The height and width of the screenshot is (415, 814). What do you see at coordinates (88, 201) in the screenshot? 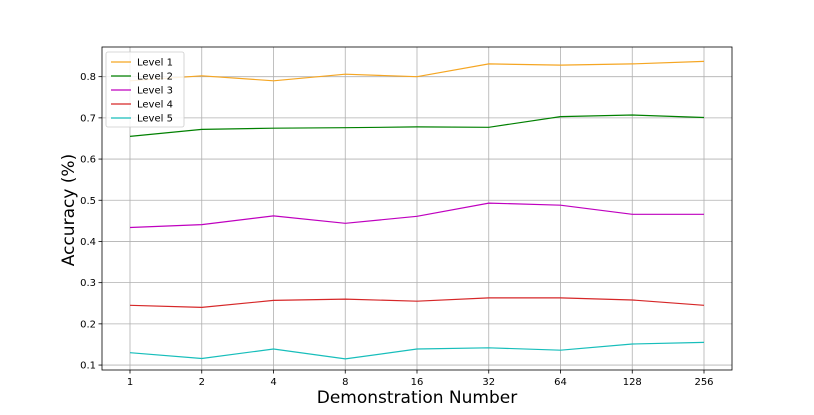
I see `y-tick-label: 0.5` at bounding box center [88, 201].